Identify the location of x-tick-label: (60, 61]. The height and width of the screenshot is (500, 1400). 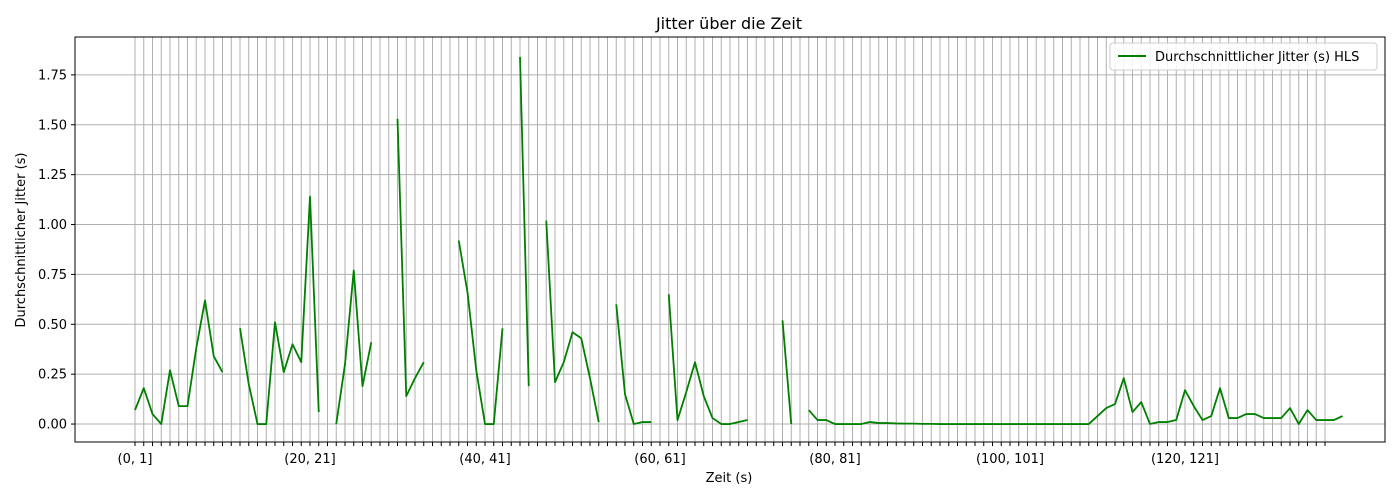
(660, 459).